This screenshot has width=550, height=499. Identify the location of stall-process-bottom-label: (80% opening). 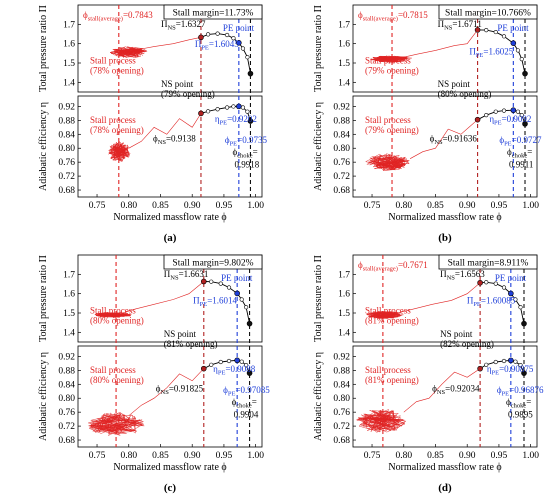
(117, 380).